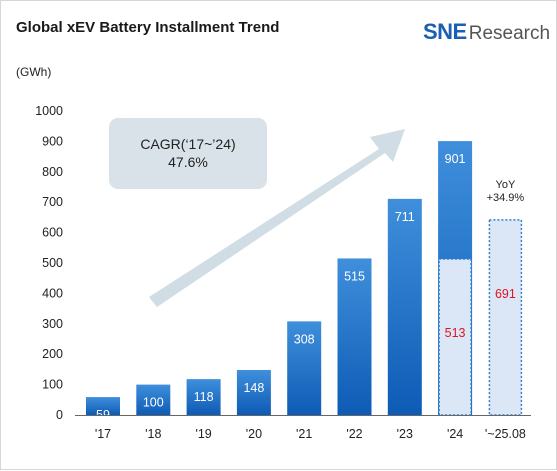 The height and width of the screenshot is (471, 557). What do you see at coordinates (405, 434) in the screenshot?
I see `x-tick-label: '23` at bounding box center [405, 434].